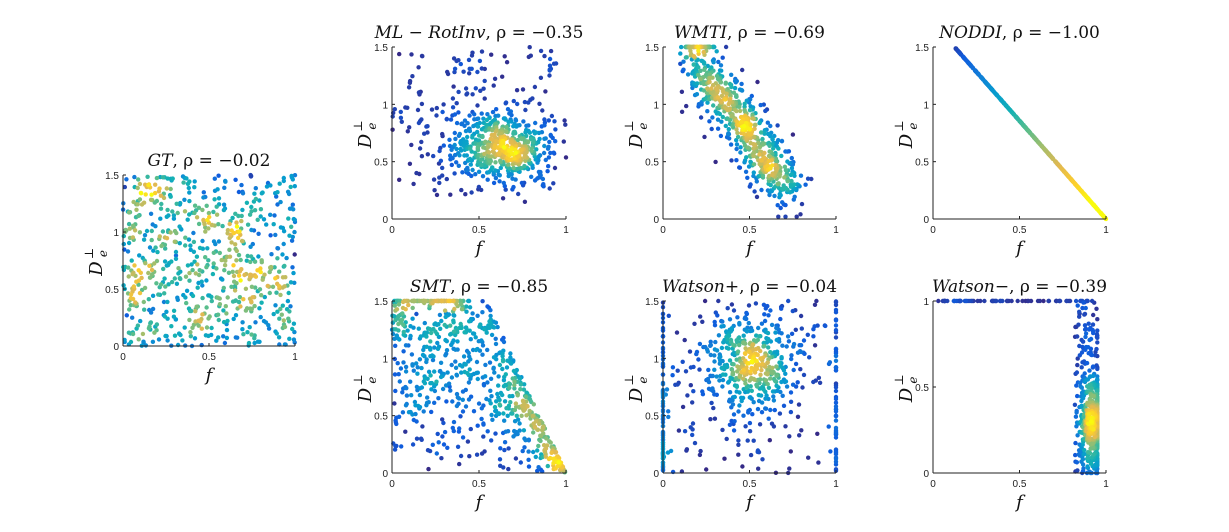  I want to click on y-tick-label: 1, so click(656, 105).